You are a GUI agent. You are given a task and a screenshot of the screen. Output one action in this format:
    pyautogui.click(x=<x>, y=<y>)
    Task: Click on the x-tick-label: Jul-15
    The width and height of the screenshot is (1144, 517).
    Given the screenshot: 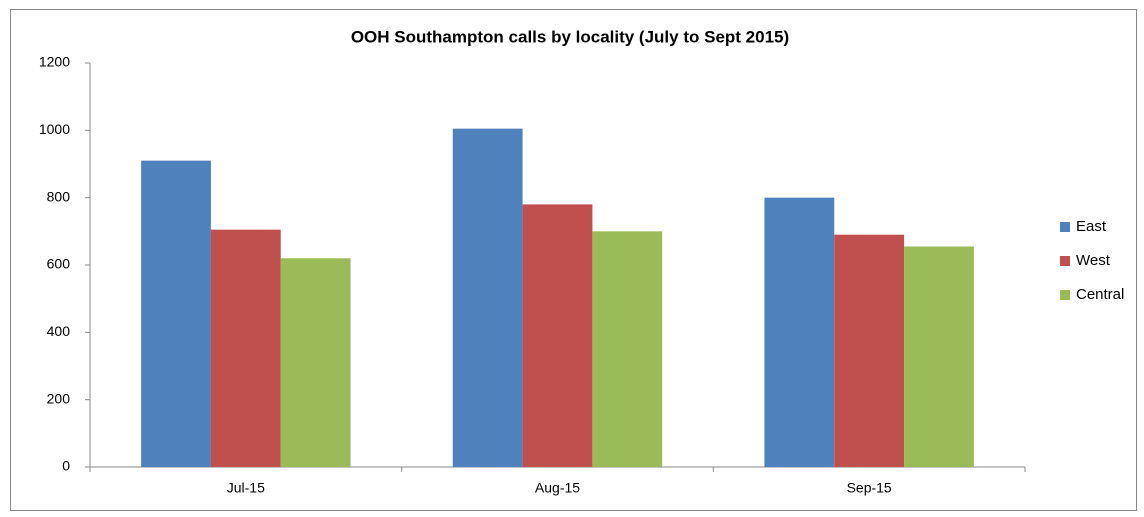 What is the action you would take?
    pyautogui.click(x=246, y=488)
    